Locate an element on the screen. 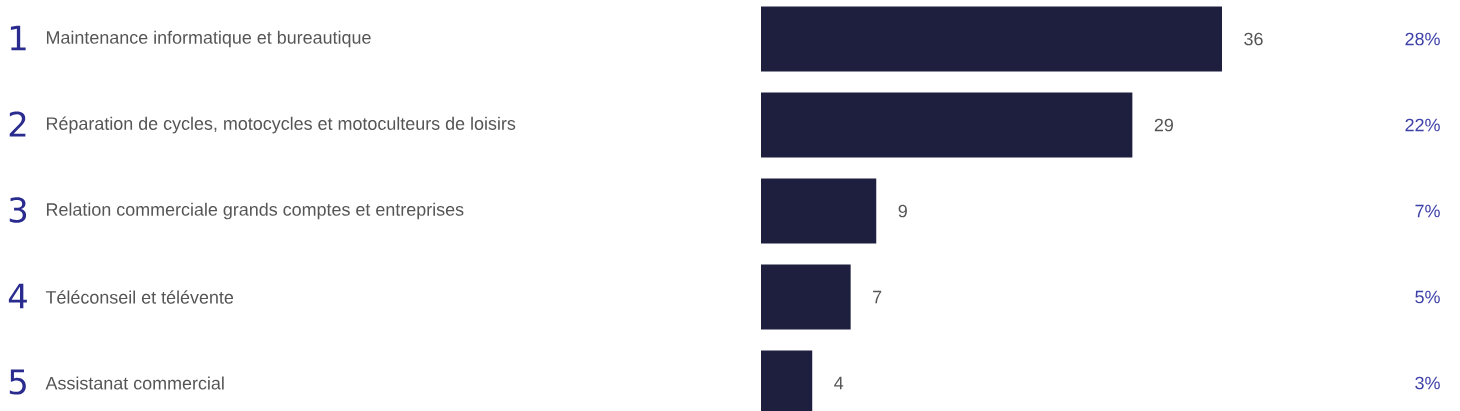 This screenshot has height=411, width=1460. text: 7% is located at coordinates (1427, 211).